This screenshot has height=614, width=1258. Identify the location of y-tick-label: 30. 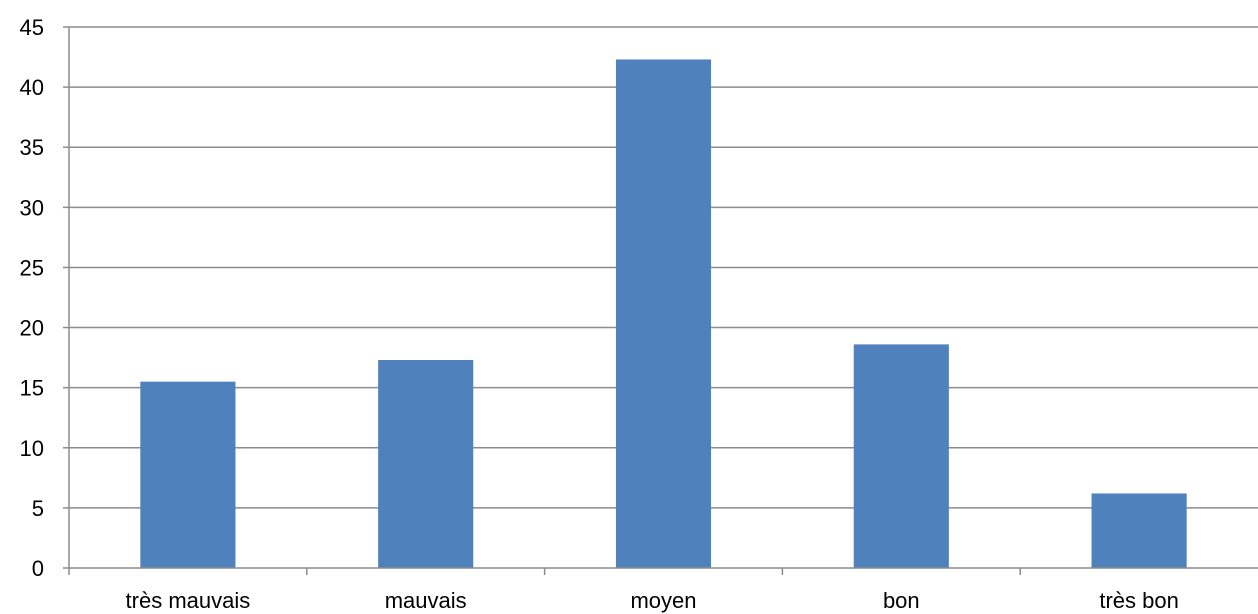
(32, 207).